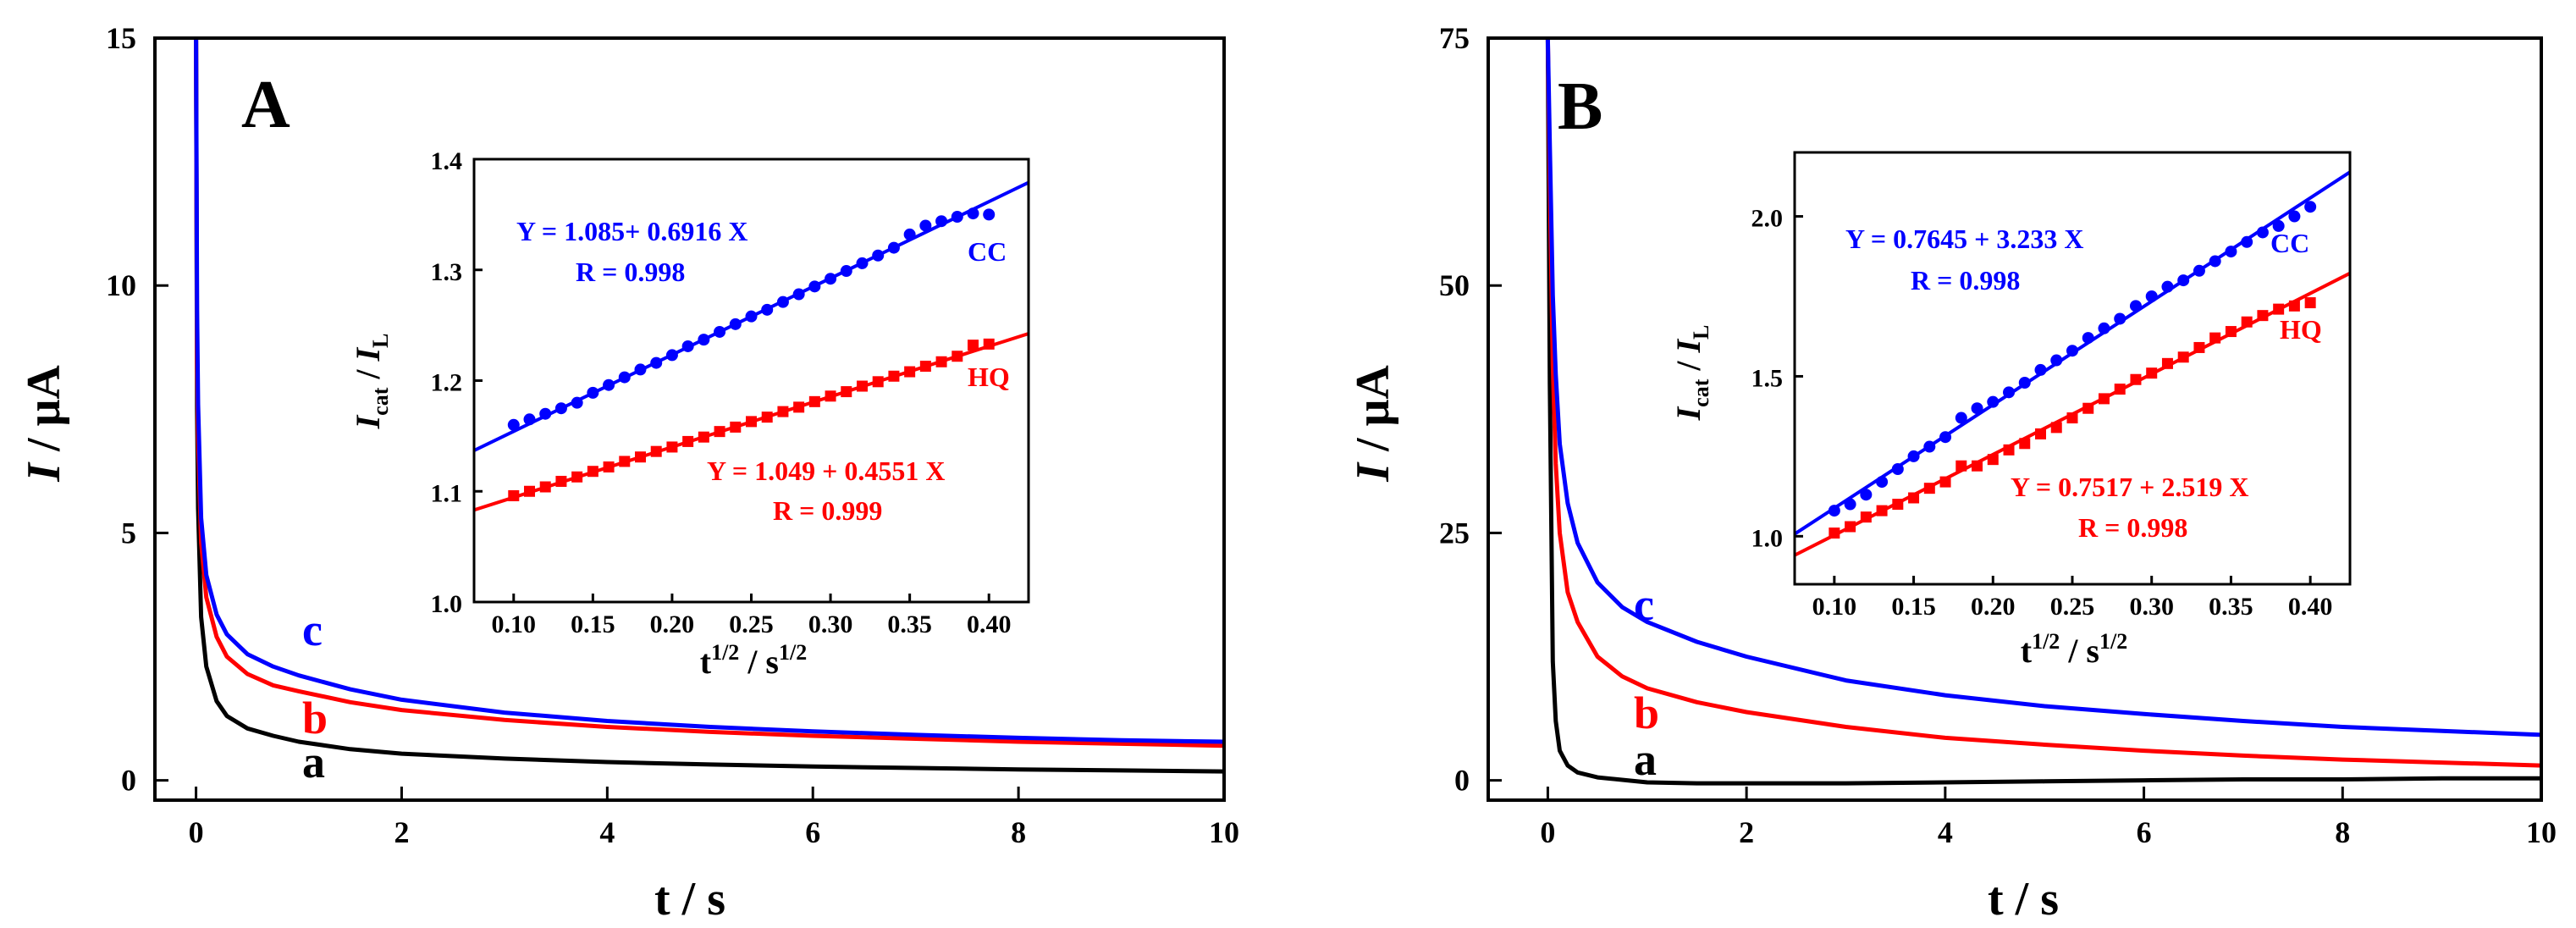 The width and height of the screenshot is (2576, 928). I want to click on panel-a-label: A, so click(265, 105).